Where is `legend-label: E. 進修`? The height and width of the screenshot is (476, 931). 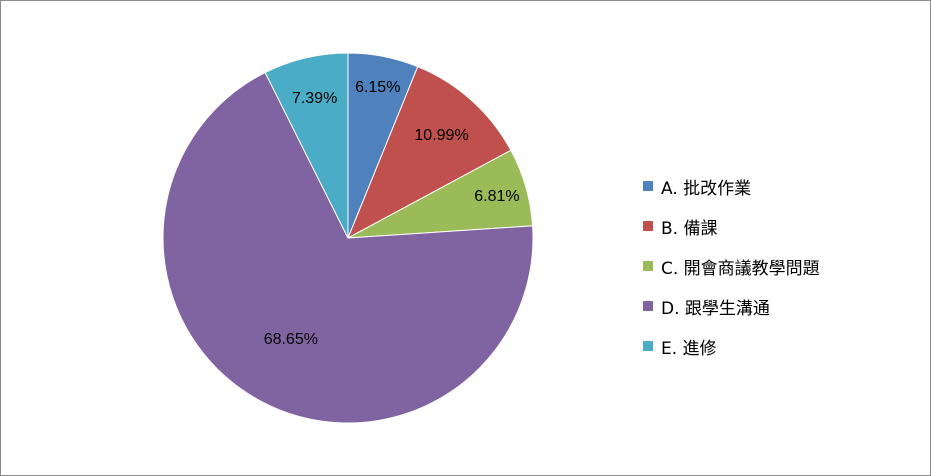 legend-label: E. 進修 is located at coordinates (689, 348).